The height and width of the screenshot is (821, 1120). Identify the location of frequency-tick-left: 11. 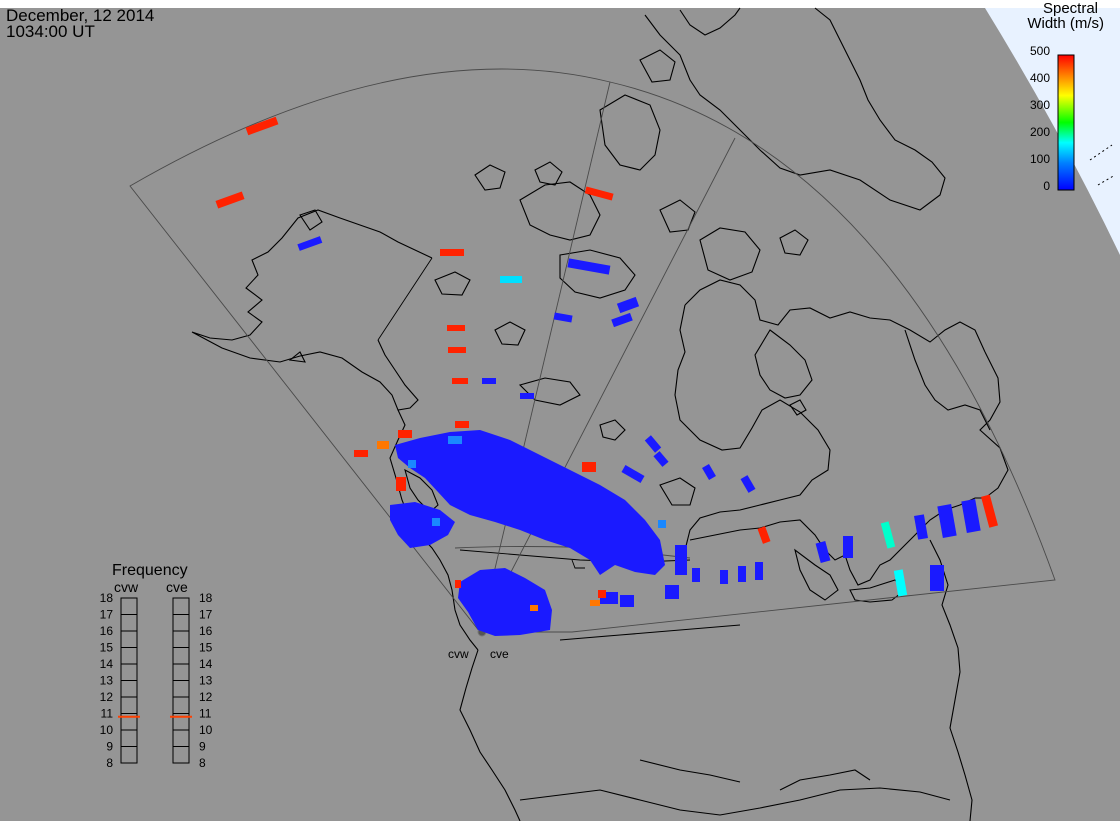
(107, 714).